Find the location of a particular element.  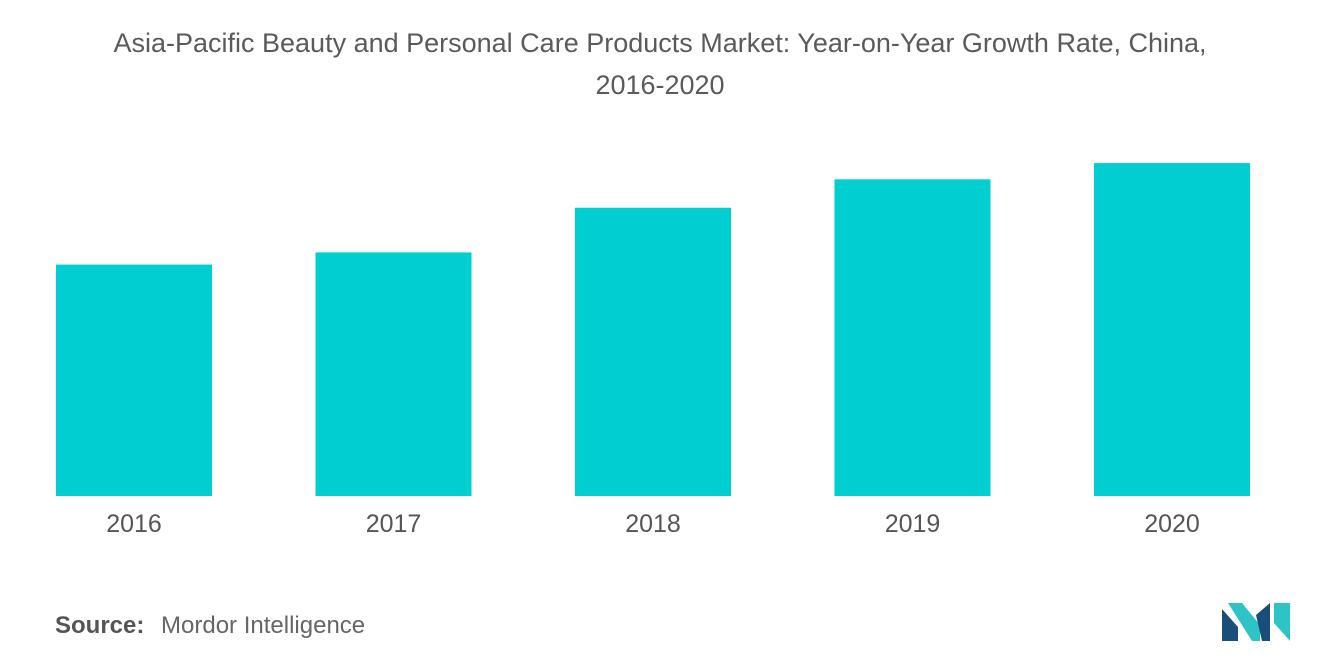

logo-shape-left is located at coordinates (1230, 625).